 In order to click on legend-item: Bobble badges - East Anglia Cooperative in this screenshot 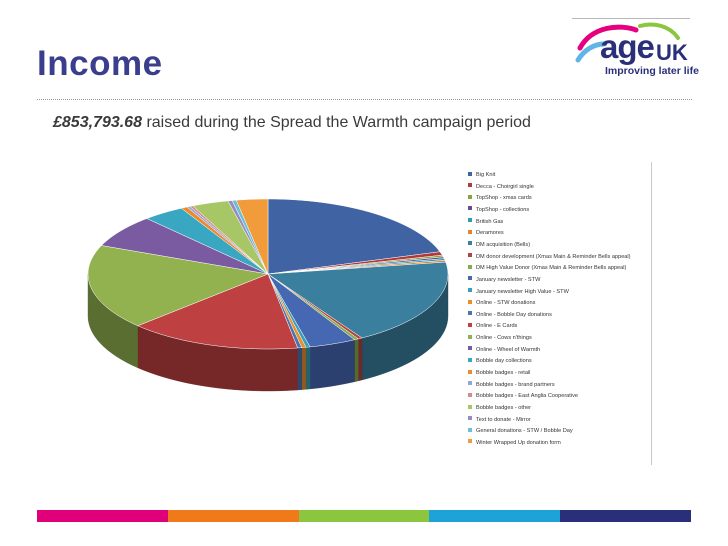, I will do `click(523, 396)`.